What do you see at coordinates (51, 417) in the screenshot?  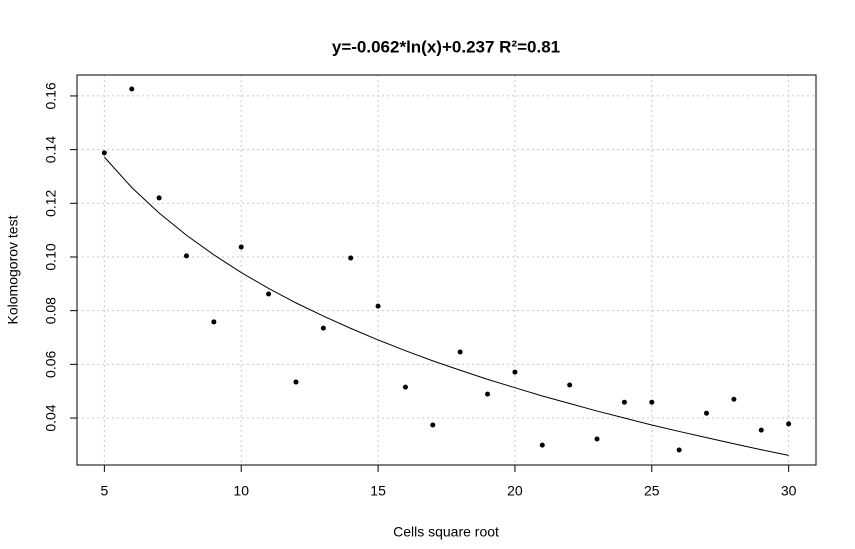 I see `y-tick-label: 0.04` at bounding box center [51, 417].